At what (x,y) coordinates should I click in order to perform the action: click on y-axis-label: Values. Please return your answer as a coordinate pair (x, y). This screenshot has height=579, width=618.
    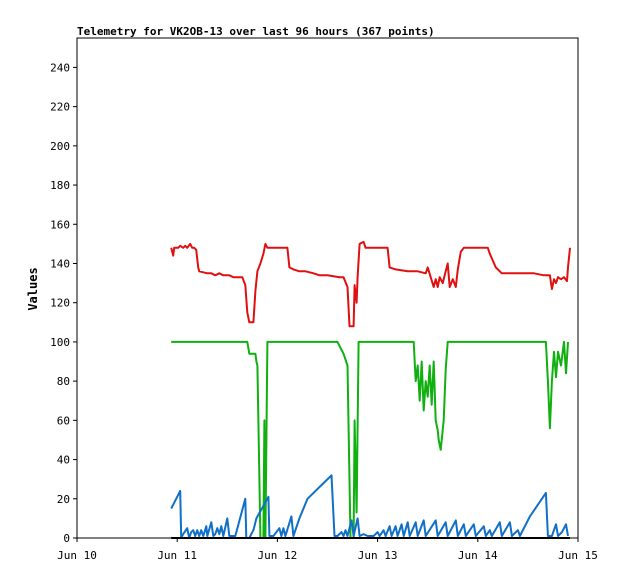
    Looking at the image, I should click on (33, 288).